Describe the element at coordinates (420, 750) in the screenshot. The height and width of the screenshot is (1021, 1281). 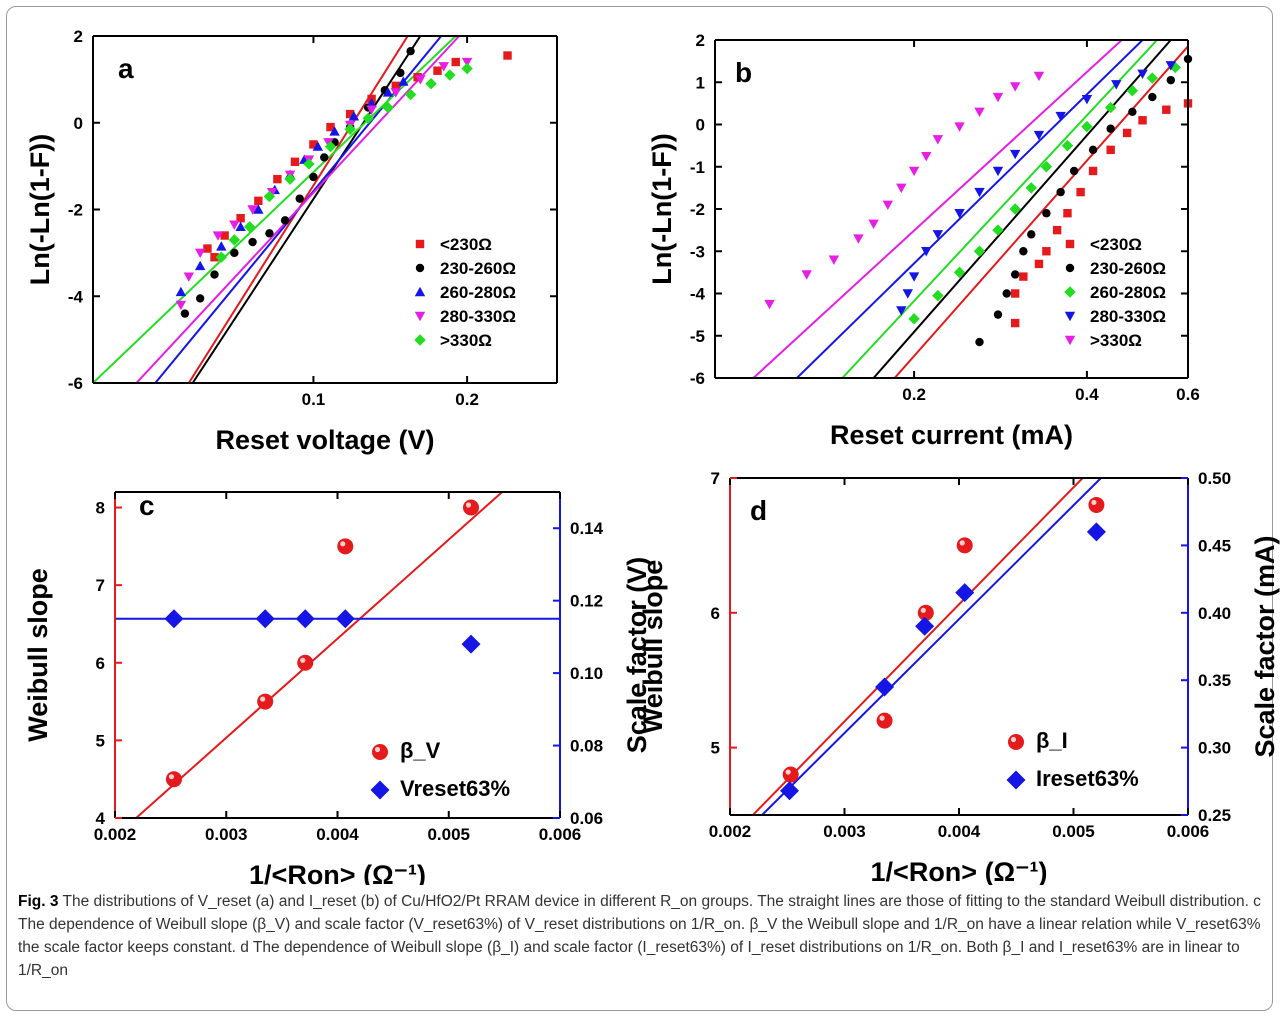
I see `legend-label: β_V` at that location.